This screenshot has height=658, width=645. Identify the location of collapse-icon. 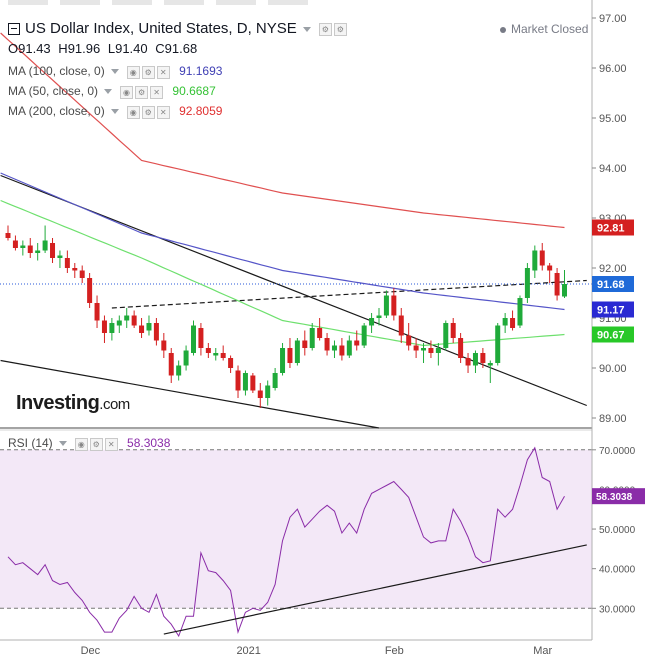
(14, 29).